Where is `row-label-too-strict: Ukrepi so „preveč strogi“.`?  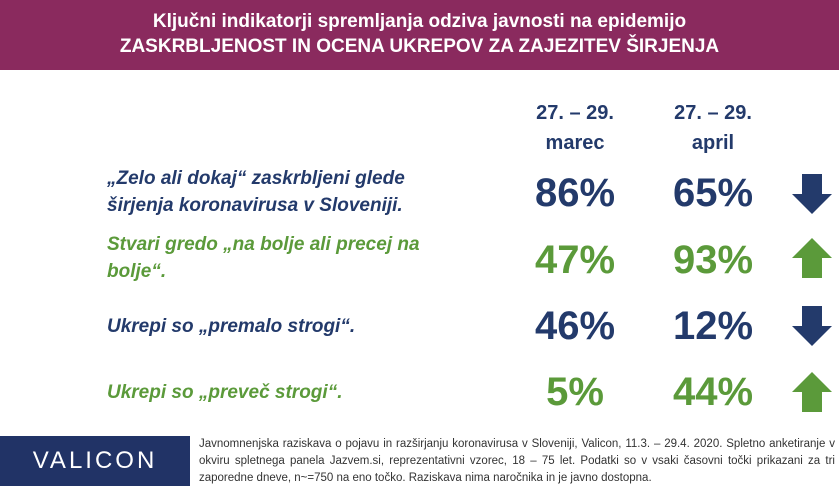
row-label-too-strict: Ukrepi so „preveč strogi“. is located at coordinates (297, 392).